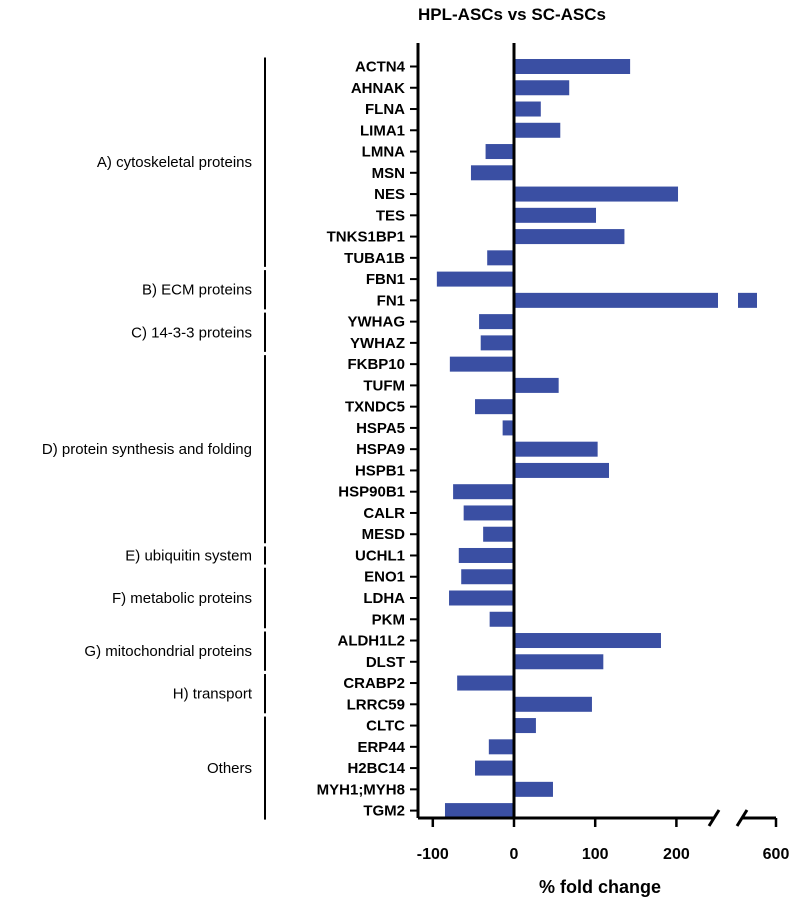 The image size is (797, 906). What do you see at coordinates (381, 747) in the screenshot?
I see `category-label: ERP44` at bounding box center [381, 747].